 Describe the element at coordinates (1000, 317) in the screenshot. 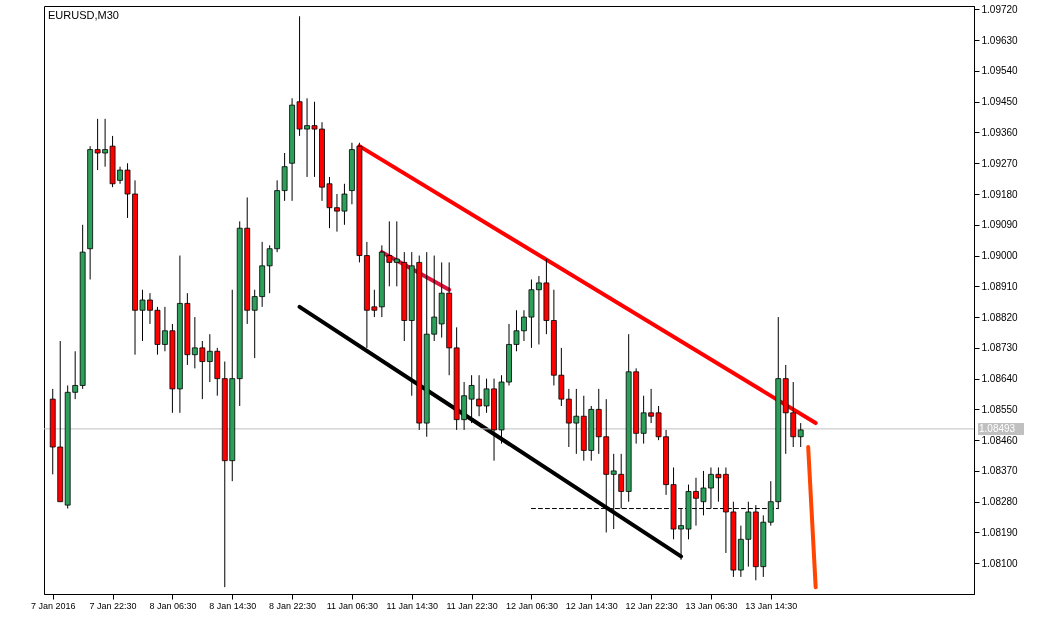

I see `y-tick-label: 1.08820` at that location.